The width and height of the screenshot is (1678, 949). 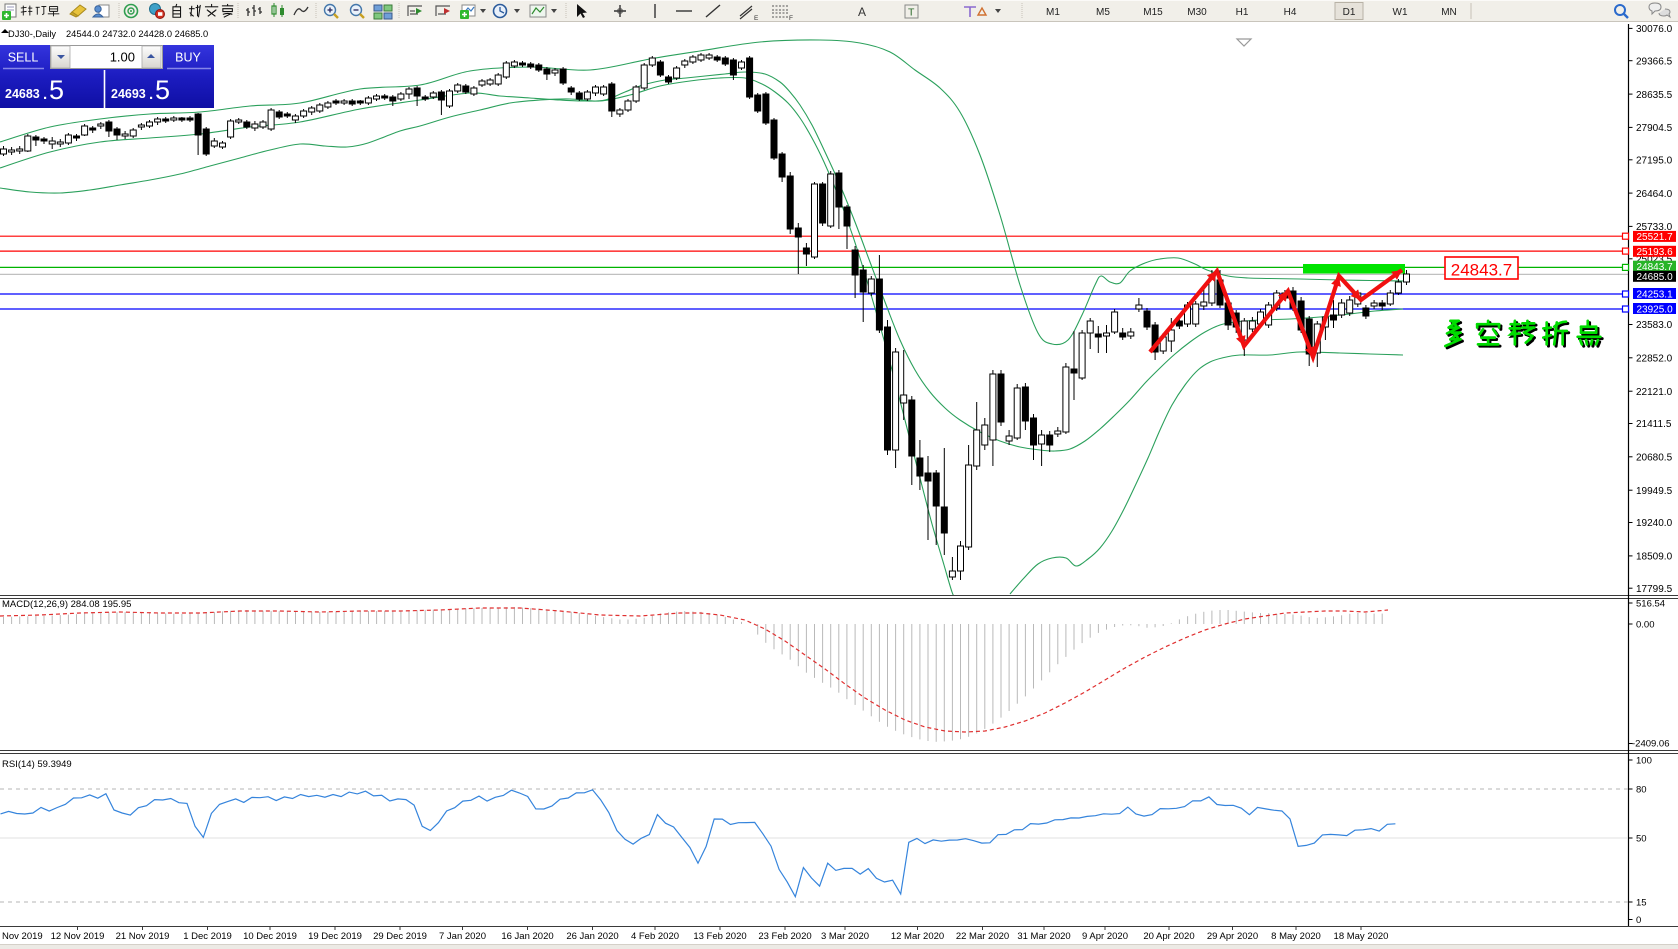 I want to click on svg-text: 22852.0, so click(x=1654, y=359).